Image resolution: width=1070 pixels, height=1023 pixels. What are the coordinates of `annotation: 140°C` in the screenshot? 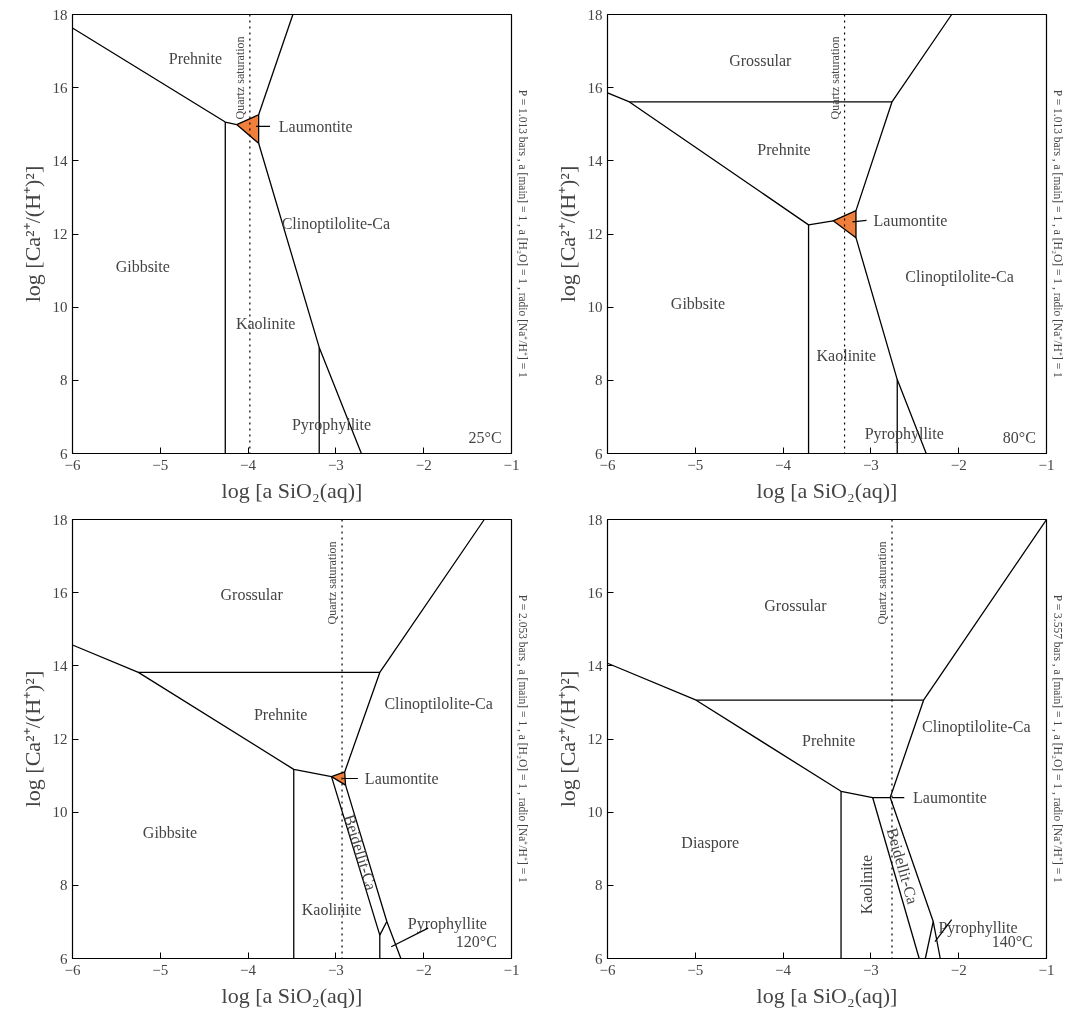 It's located at (1012, 942).